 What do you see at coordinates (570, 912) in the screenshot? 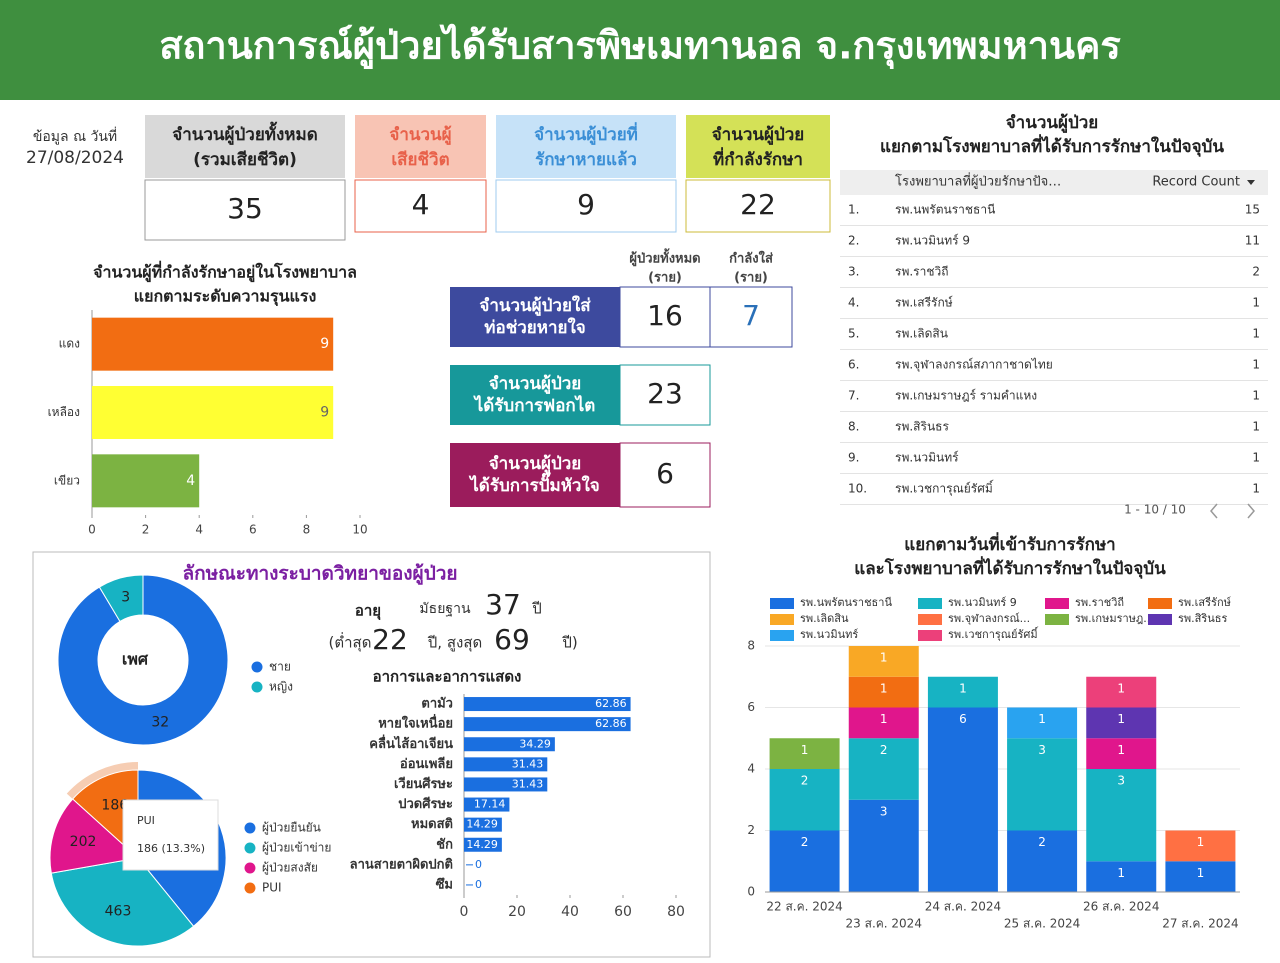
I see `x-tick-label: 40` at bounding box center [570, 912].